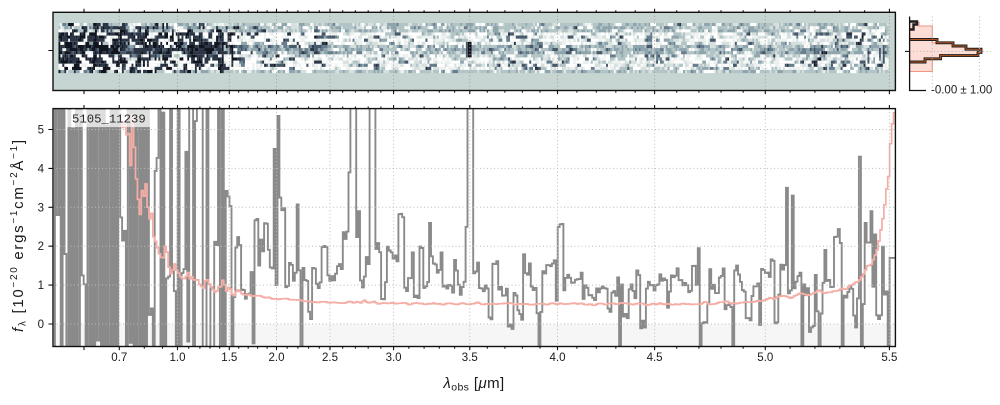 The width and height of the screenshot is (1000, 405). Describe the element at coordinates (119, 358) in the screenshot. I see `svg-text: 0.7` at that location.